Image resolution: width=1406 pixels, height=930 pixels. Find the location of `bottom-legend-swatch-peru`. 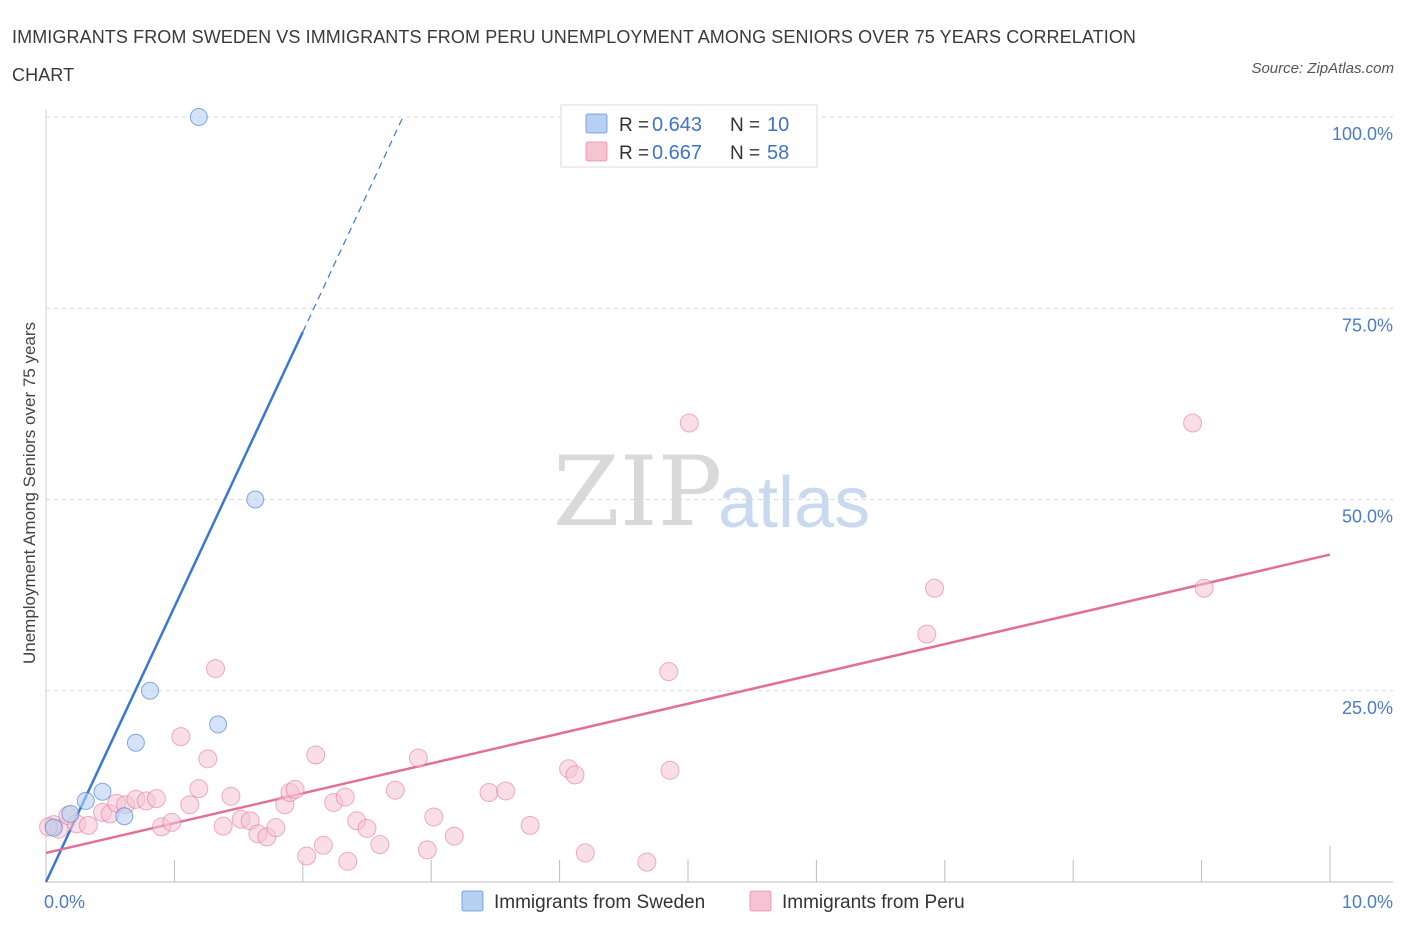

bottom-legend-swatch-peru is located at coordinates (760, 901).